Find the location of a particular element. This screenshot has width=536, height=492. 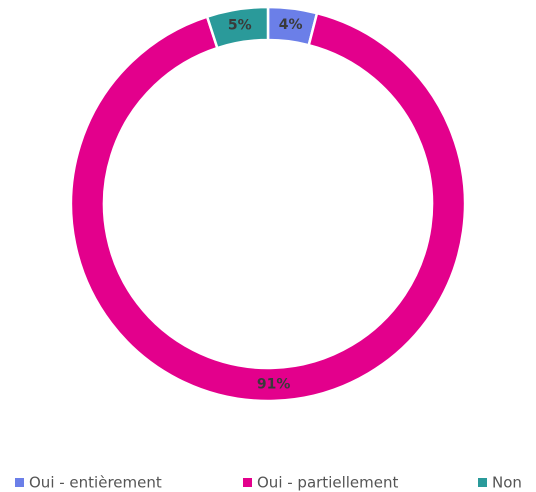

donut-segment is located at coordinates (237, 27).